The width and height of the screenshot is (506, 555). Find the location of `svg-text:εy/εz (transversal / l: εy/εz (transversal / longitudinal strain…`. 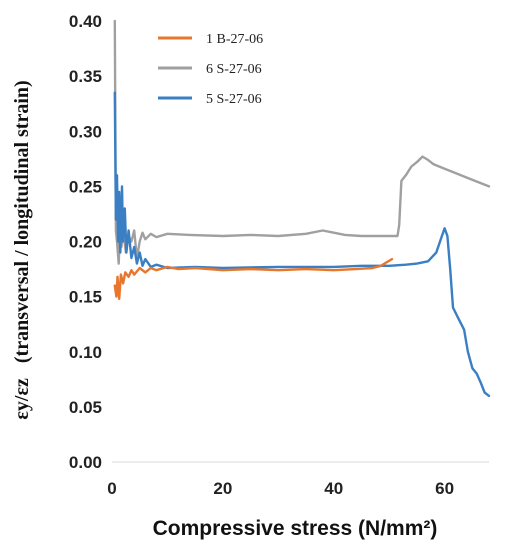

svg-text:εy/εz (transversal / l: εy/εz (transversal / longitudinal strain… is located at coordinates (22, 249).